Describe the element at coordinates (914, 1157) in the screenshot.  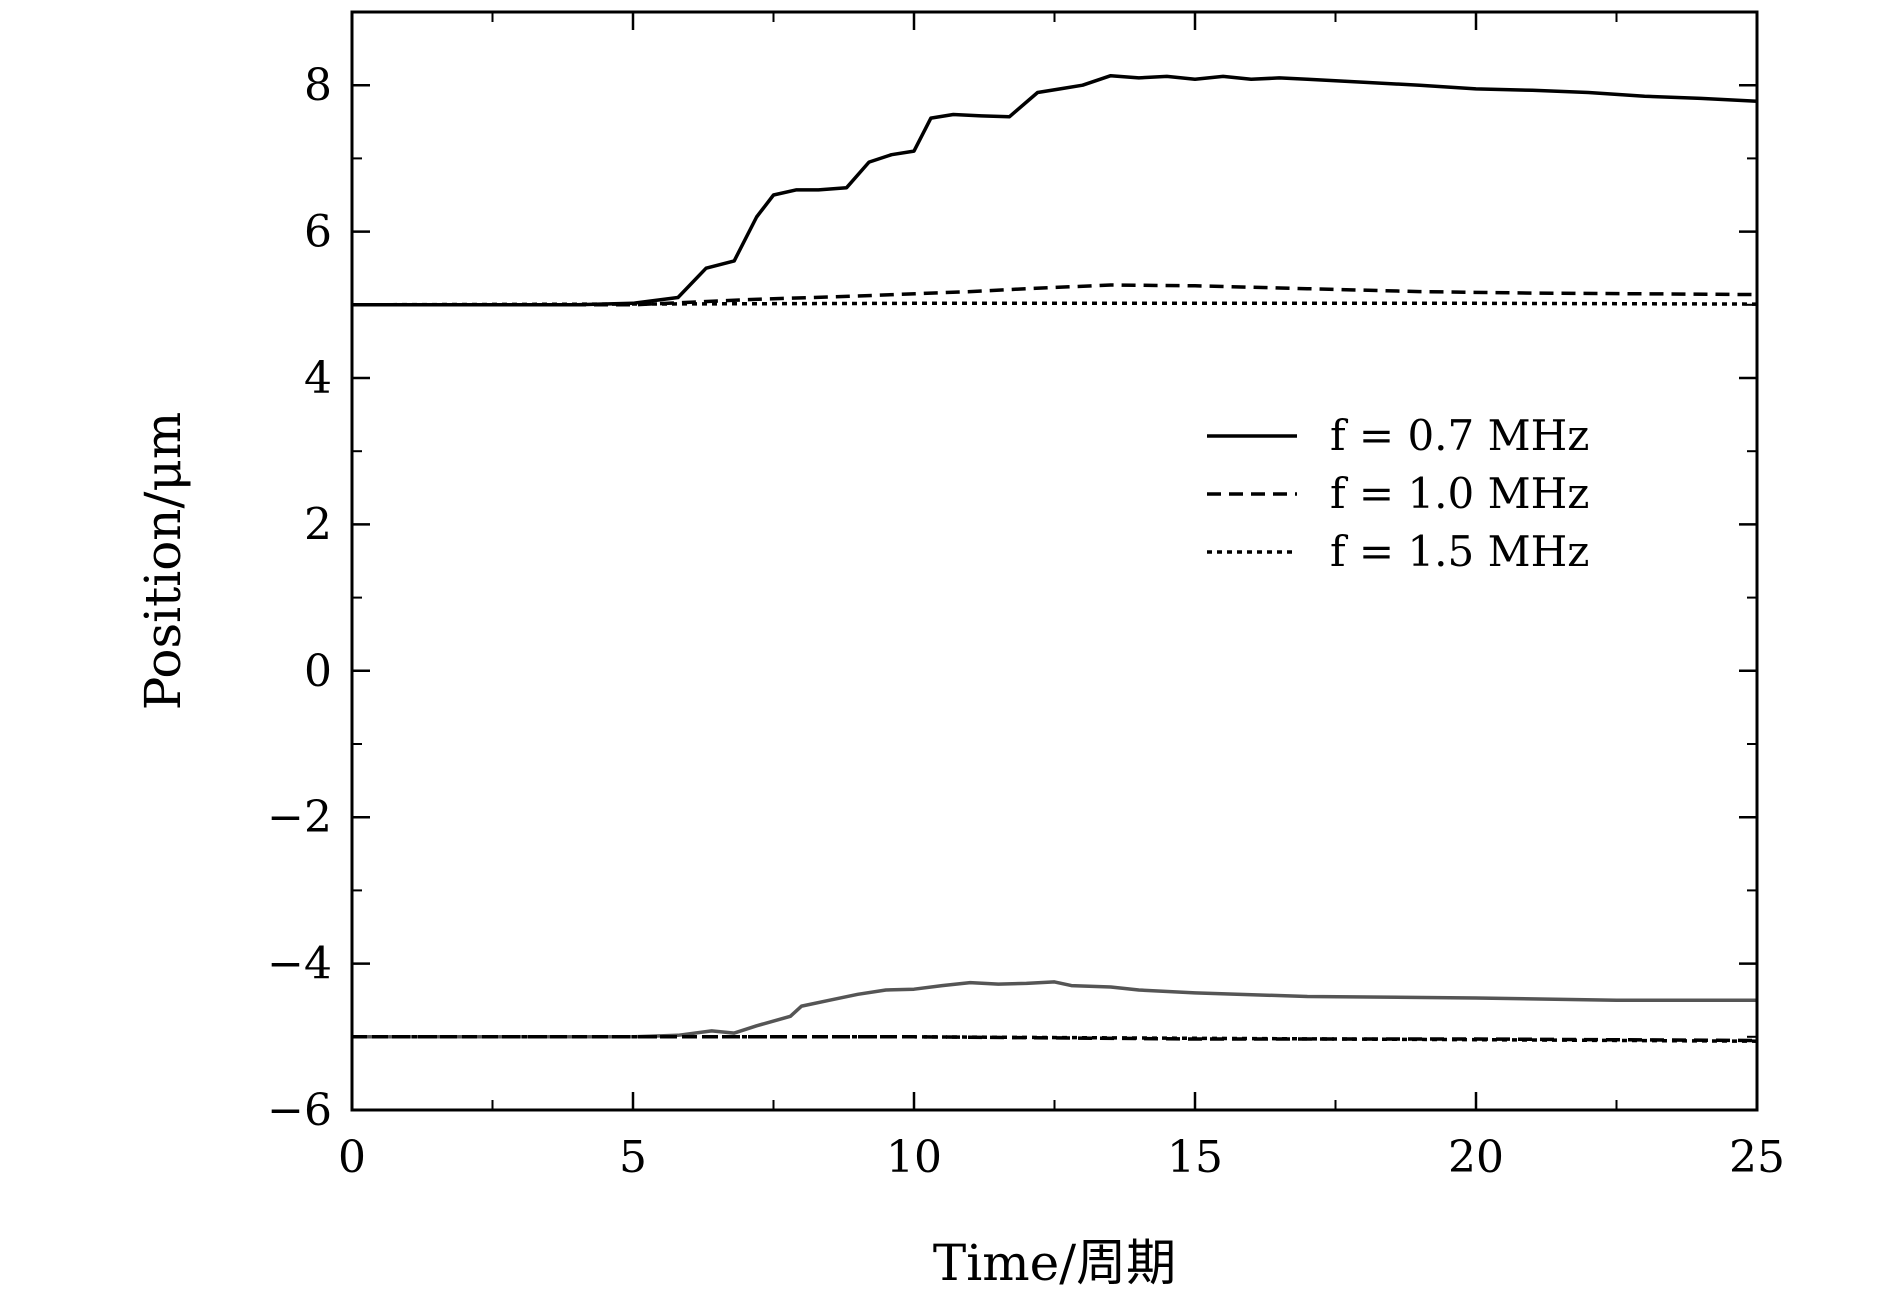
I see `x-tick-label: 10` at that location.